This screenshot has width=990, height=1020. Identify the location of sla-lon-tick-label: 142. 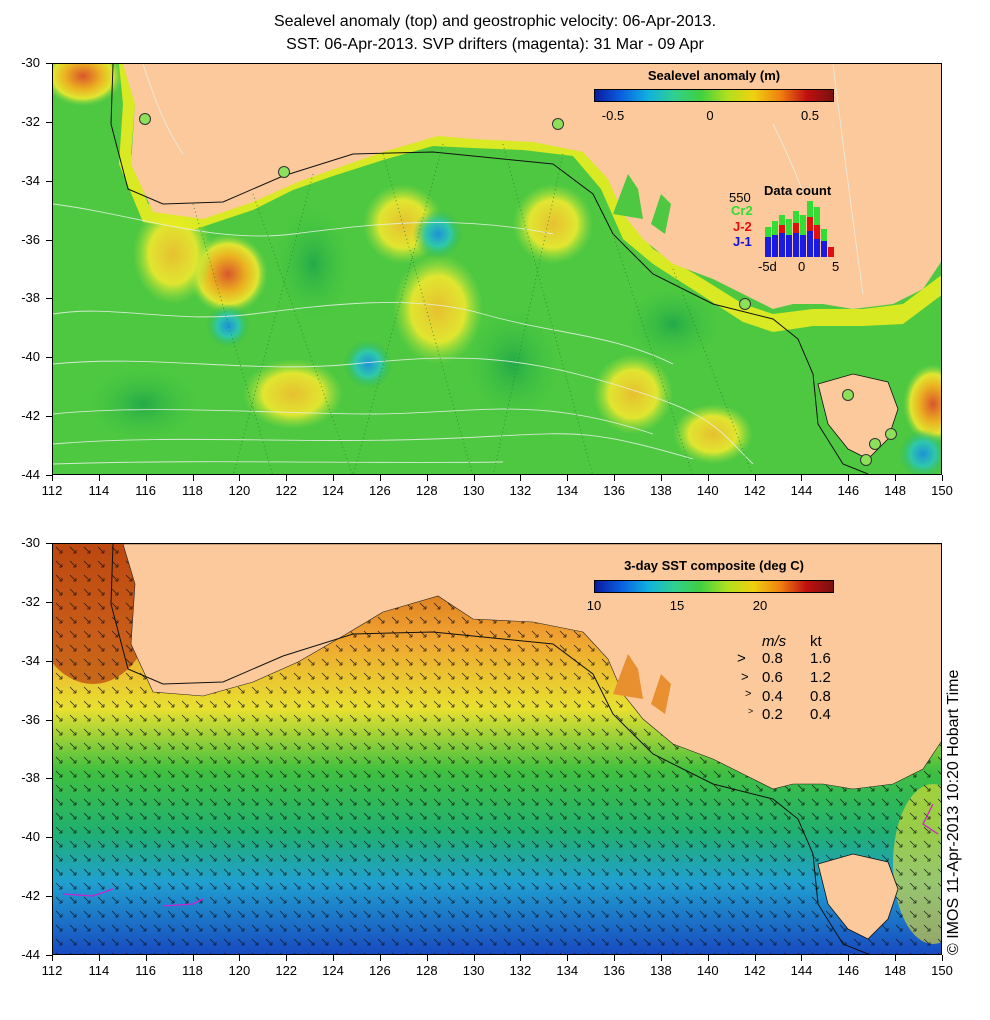
(754, 490).